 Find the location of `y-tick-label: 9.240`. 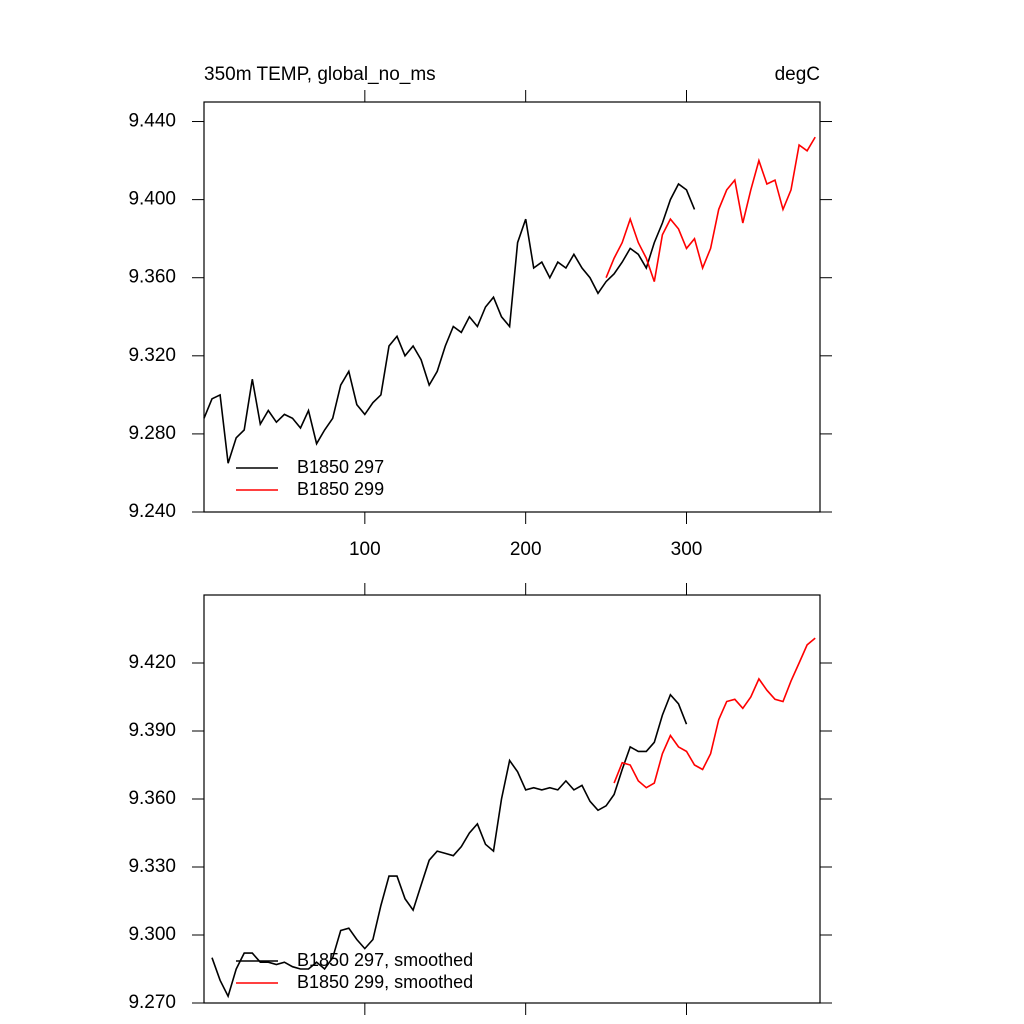

y-tick-label: 9.240 is located at coordinates (152, 511).